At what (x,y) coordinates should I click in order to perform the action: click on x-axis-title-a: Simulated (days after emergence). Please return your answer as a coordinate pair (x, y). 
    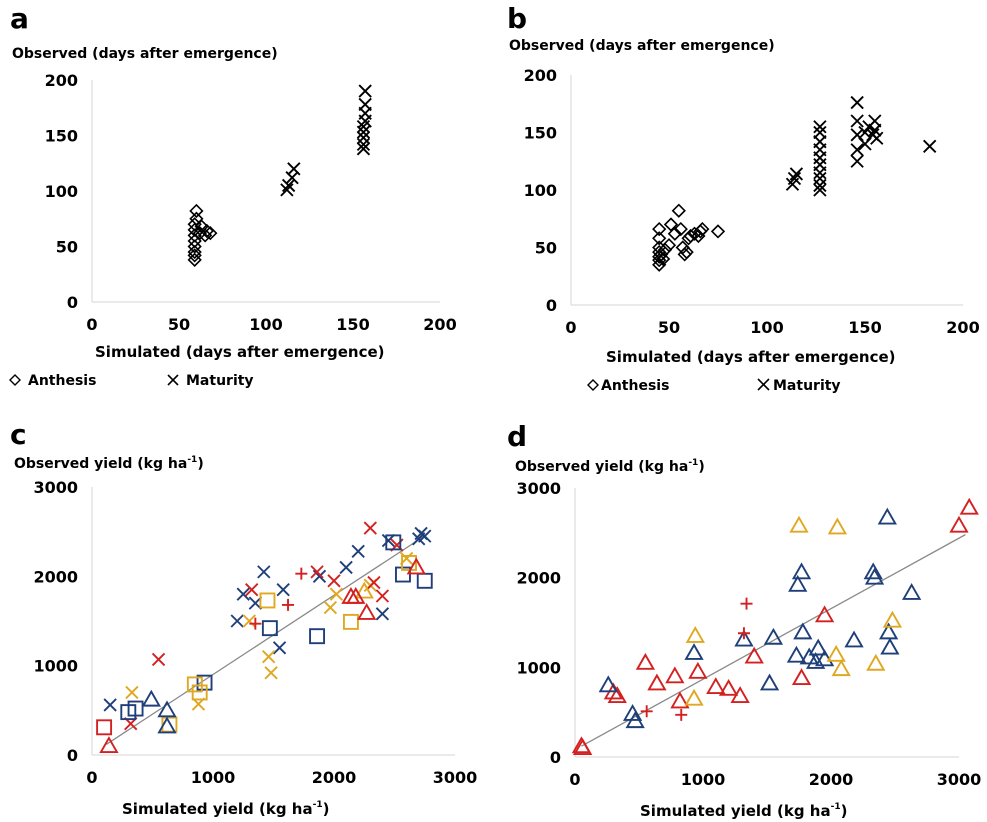
    Looking at the image, I should click on (240, 352).